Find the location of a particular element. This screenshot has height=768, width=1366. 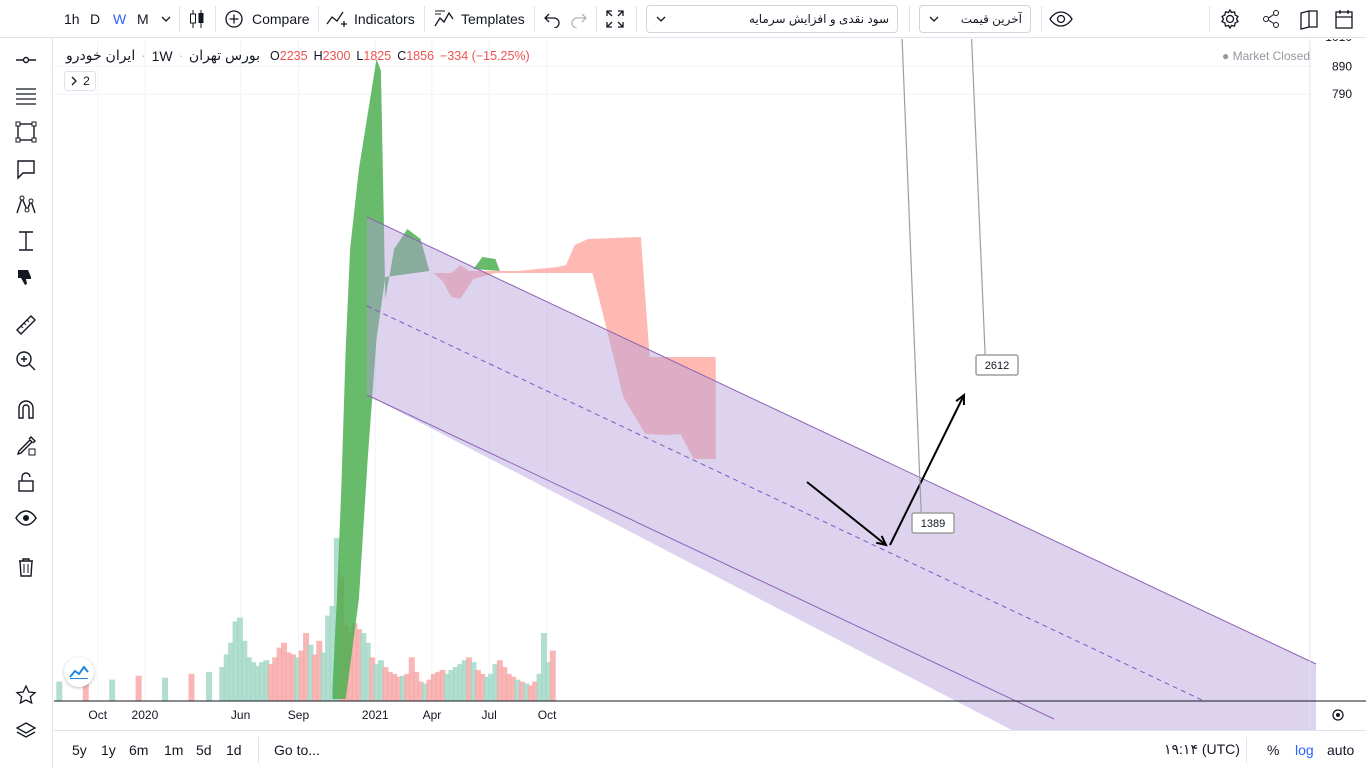

annotation-label: 2612 is located at coordinates (997, 366).